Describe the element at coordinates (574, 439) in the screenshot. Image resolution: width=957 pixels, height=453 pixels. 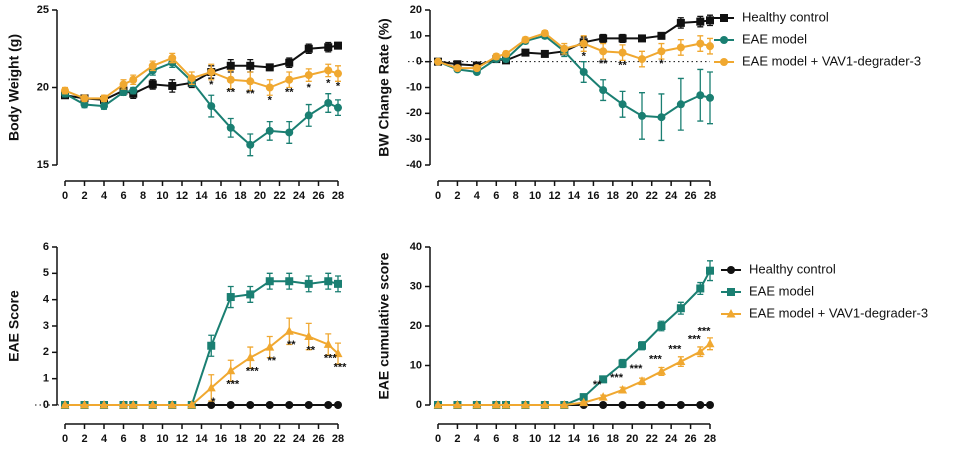
I see `x-tick-label: 14` at that location.